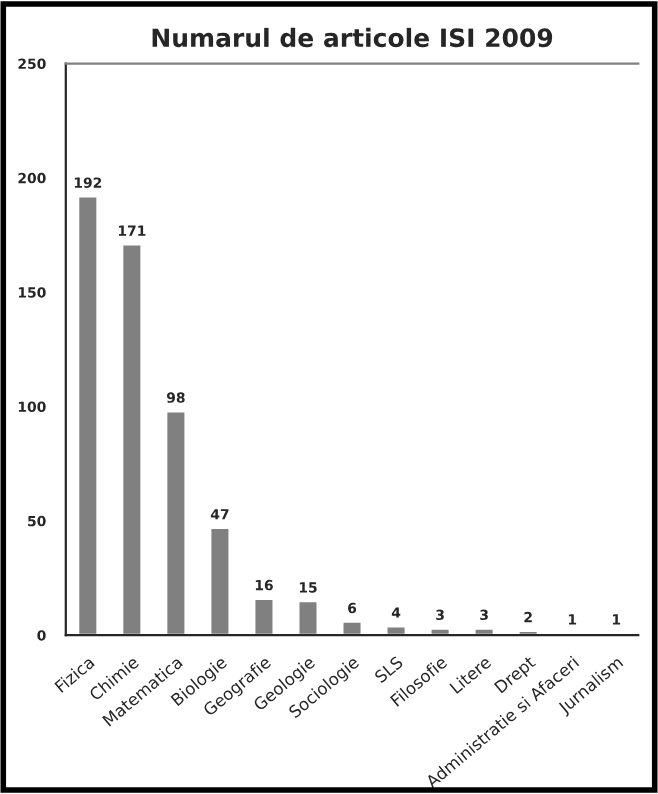 This screenshot has height=794, width=658. Describe the element at coordinates (352, 37) in the screenshot. I see `chart-title: Numarul de articole ISI 2009` at that location.